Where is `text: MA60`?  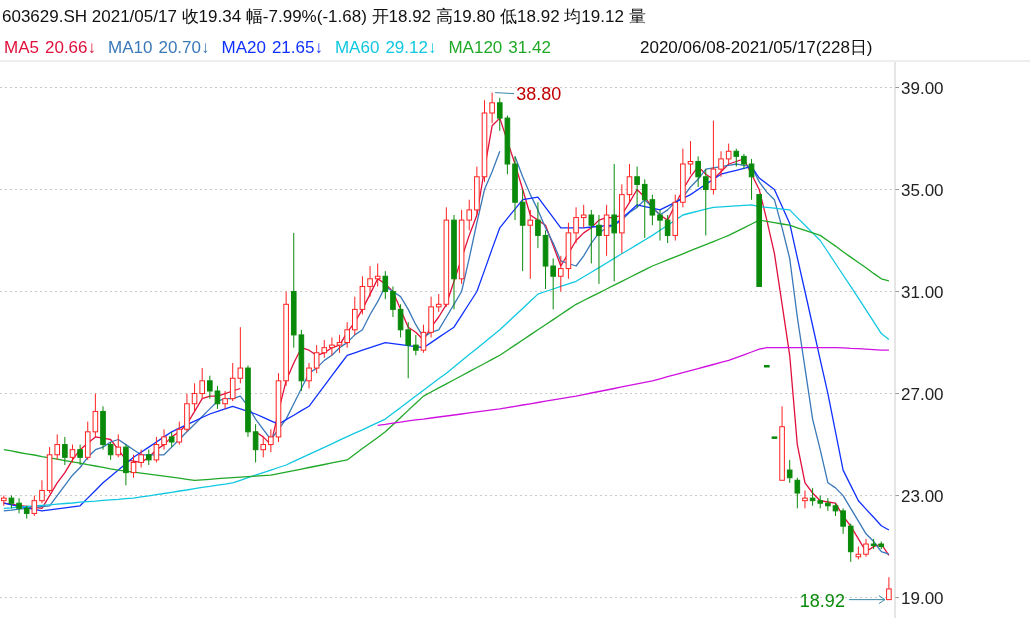 text: MA60 is located at coordinates (357, 47).